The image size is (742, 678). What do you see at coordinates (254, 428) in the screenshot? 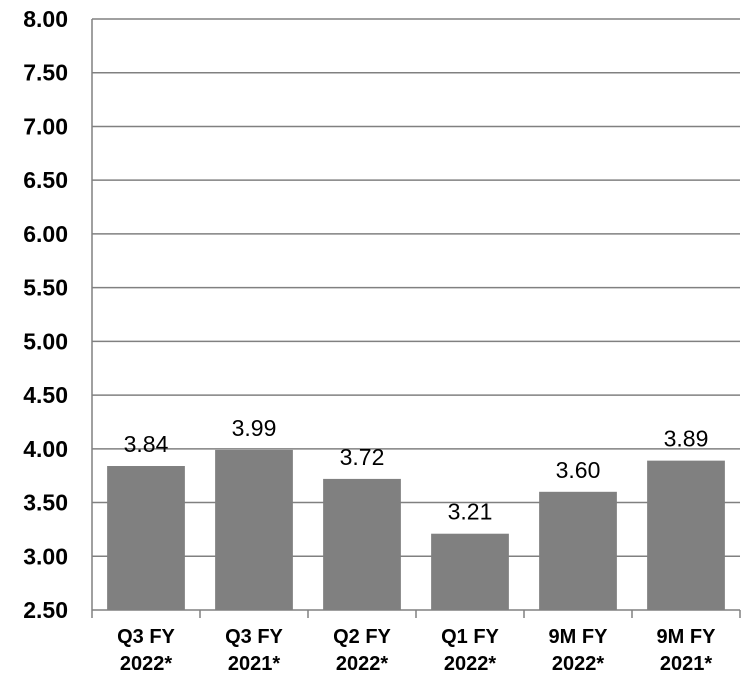
I see `bar-value-label: 3.99` at bounding box center [254, 428].